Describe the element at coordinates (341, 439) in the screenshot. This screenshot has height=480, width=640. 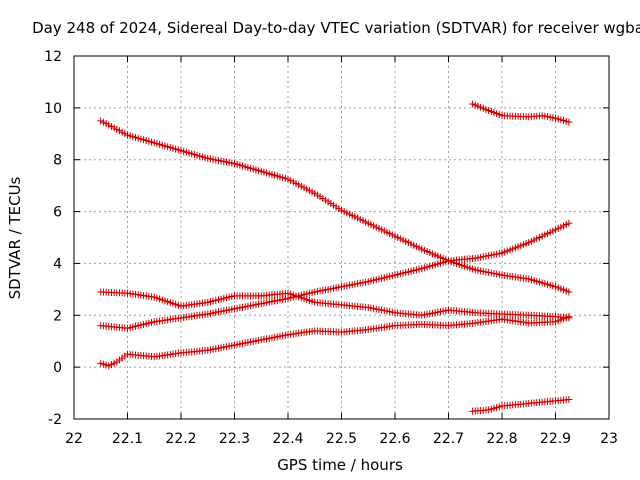
I see `x-tick-label: 22.5` at that location.